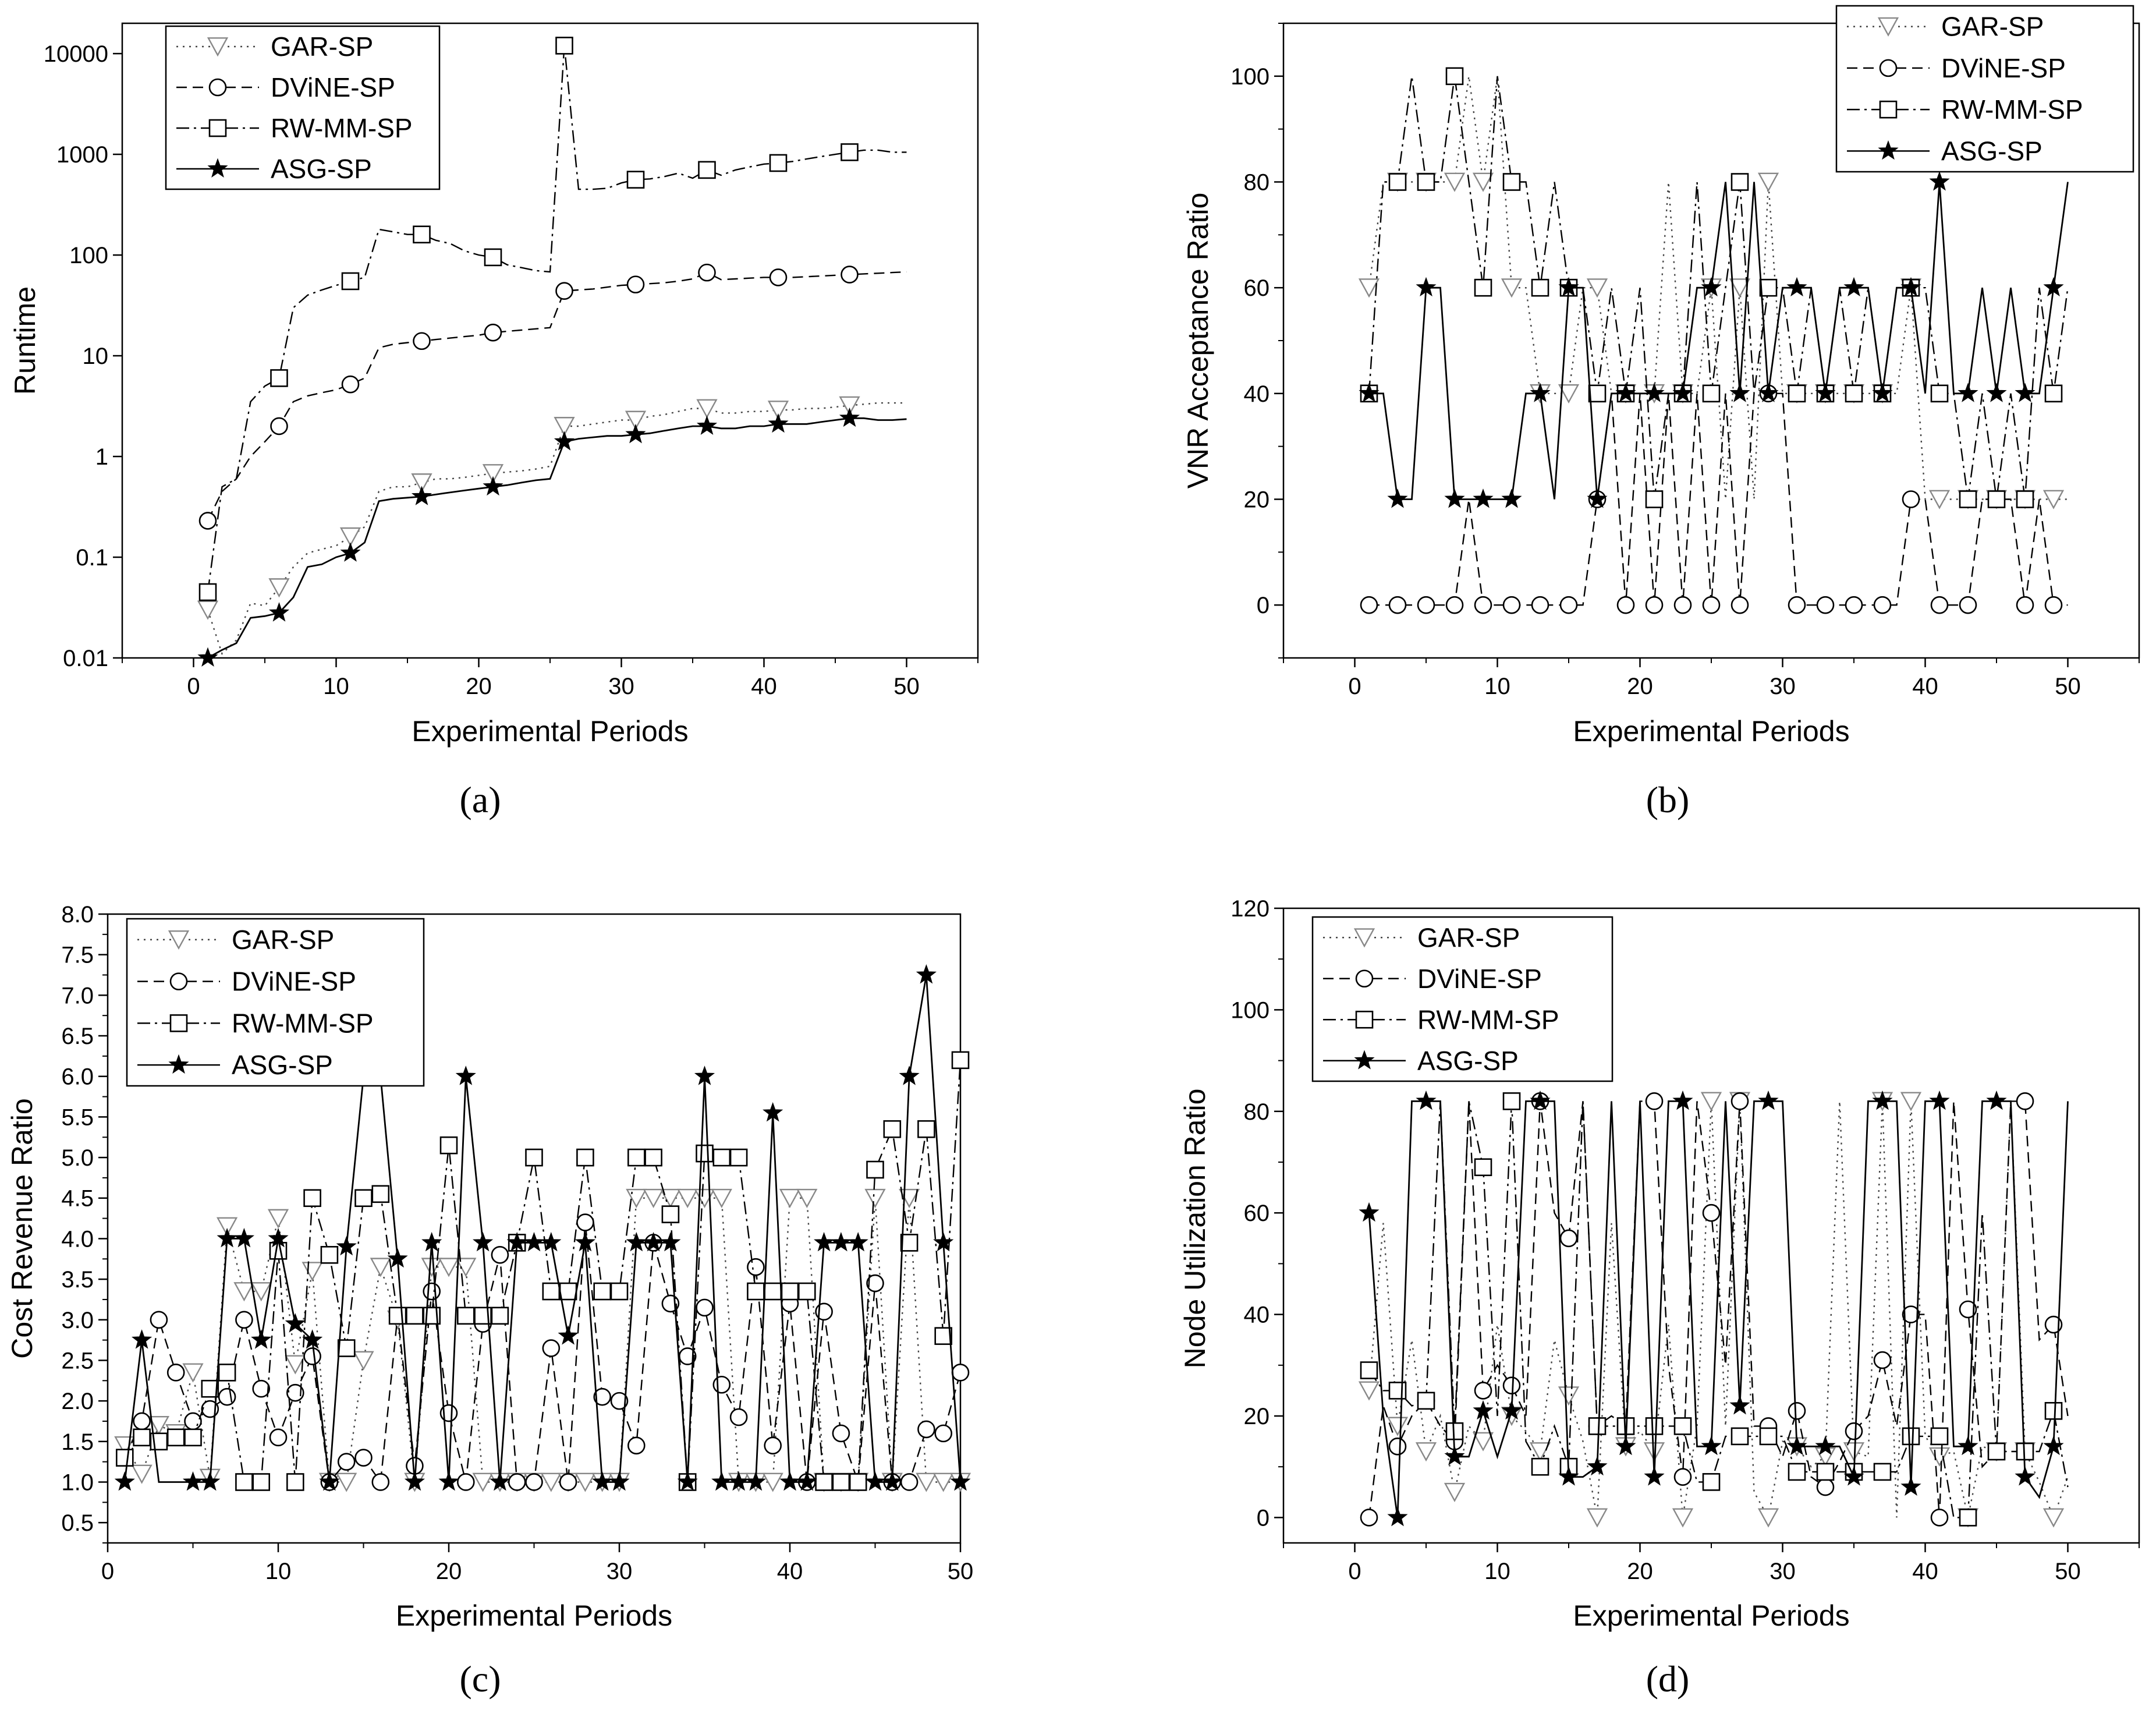  I want to click on legend-label: RW-MM-SP, so click(303, 1023).